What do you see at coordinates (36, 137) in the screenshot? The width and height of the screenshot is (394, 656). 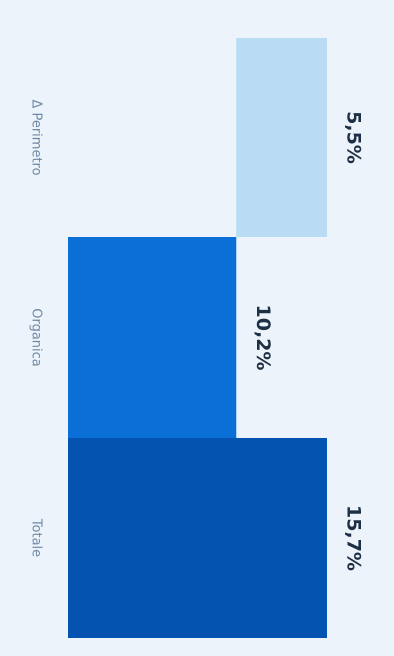 I see `category-label-0: Δ Perimetro` at bounding box center [36, 137].